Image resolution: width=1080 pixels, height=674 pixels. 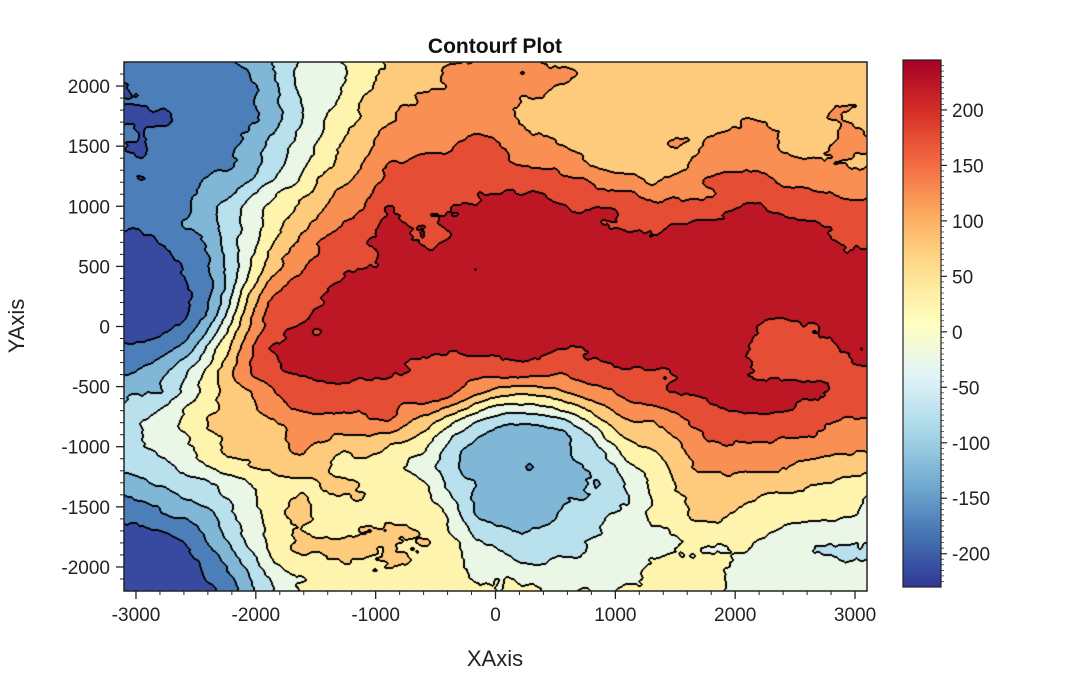 I want to click on colorbar-ticks: -200 -150 -100 -50 0 50 100 150 200, so click(x=965, y=323).